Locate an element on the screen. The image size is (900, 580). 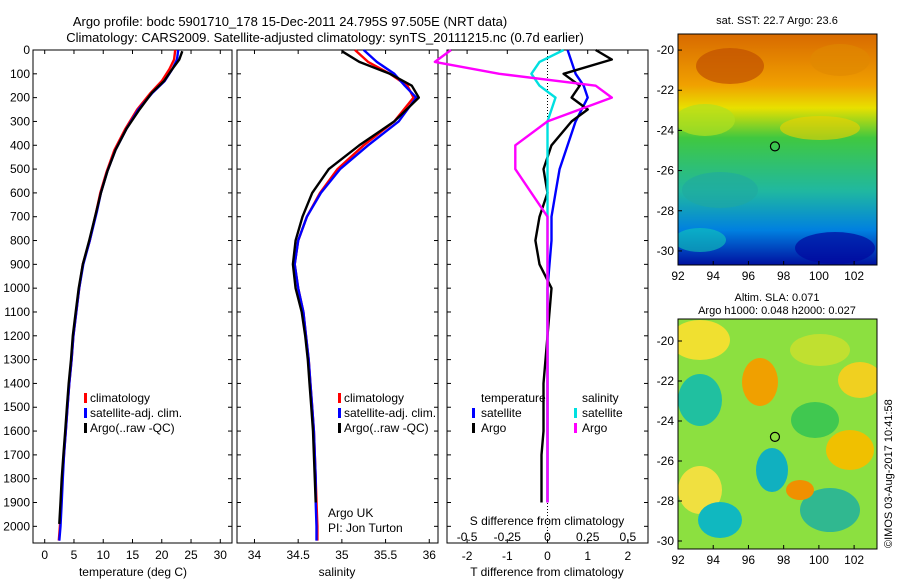
y-tick-label: 1800 is located at coordinates (16, 479).